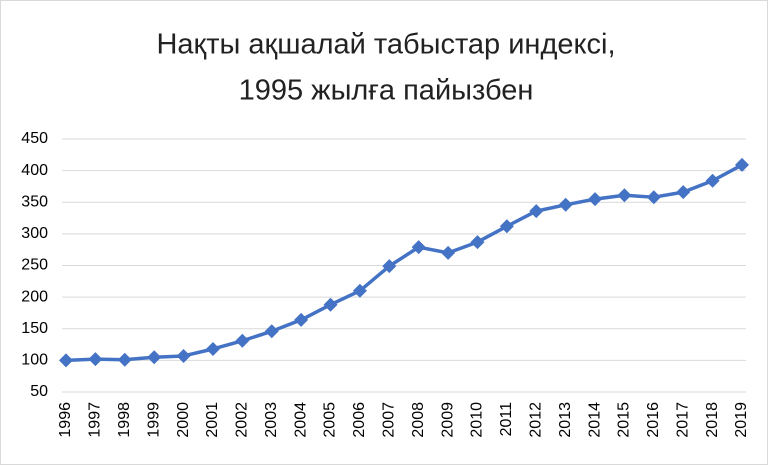 This screenshot has width=768, height=465. Describe the element at coordinates (385, 45) in the screenshot. I see `chart-title: Нақты ақшалай табыстар индексі,` at that location.